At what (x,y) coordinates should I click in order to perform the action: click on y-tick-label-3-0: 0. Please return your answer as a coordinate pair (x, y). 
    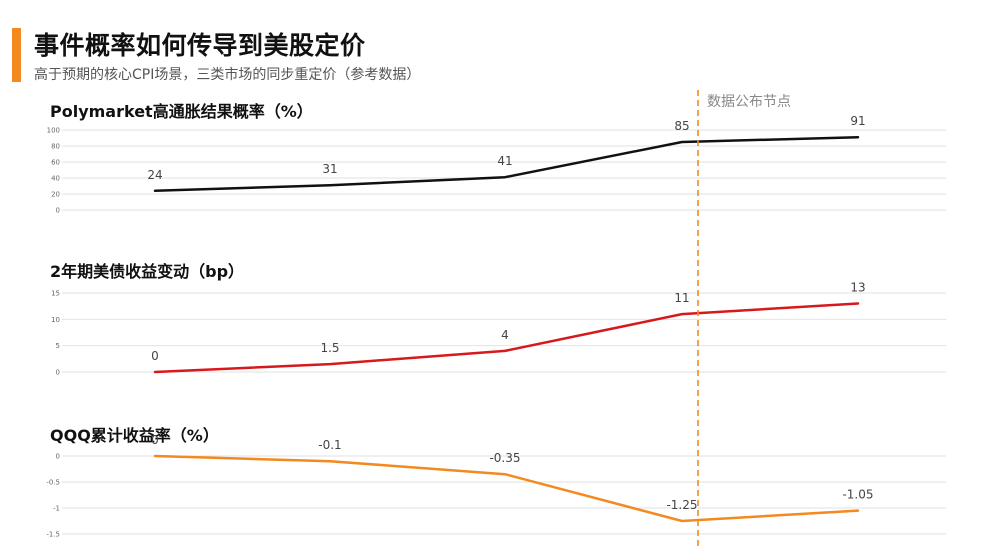
    Looking at the image, I should click on (58, 457).